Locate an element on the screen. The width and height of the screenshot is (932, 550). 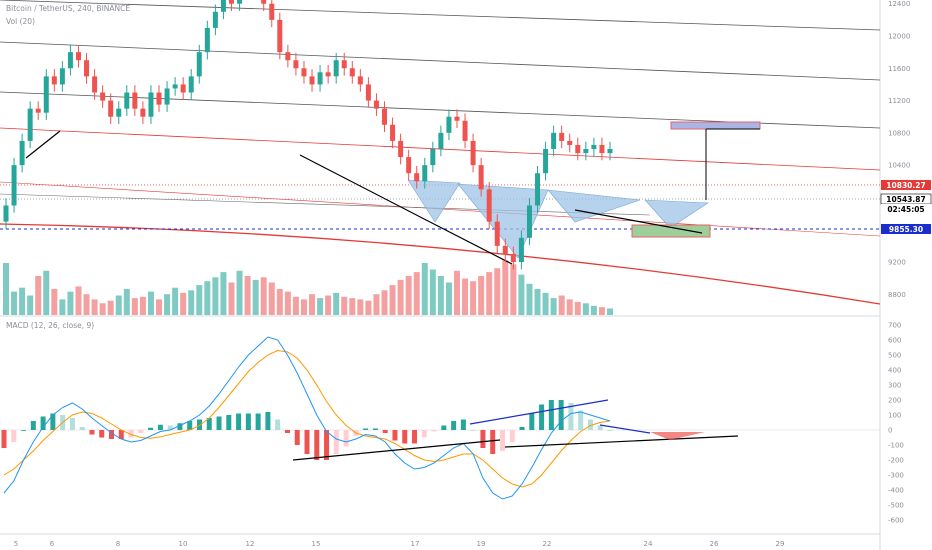
price-label: 10543.87 is located at coordinates (905, 199).